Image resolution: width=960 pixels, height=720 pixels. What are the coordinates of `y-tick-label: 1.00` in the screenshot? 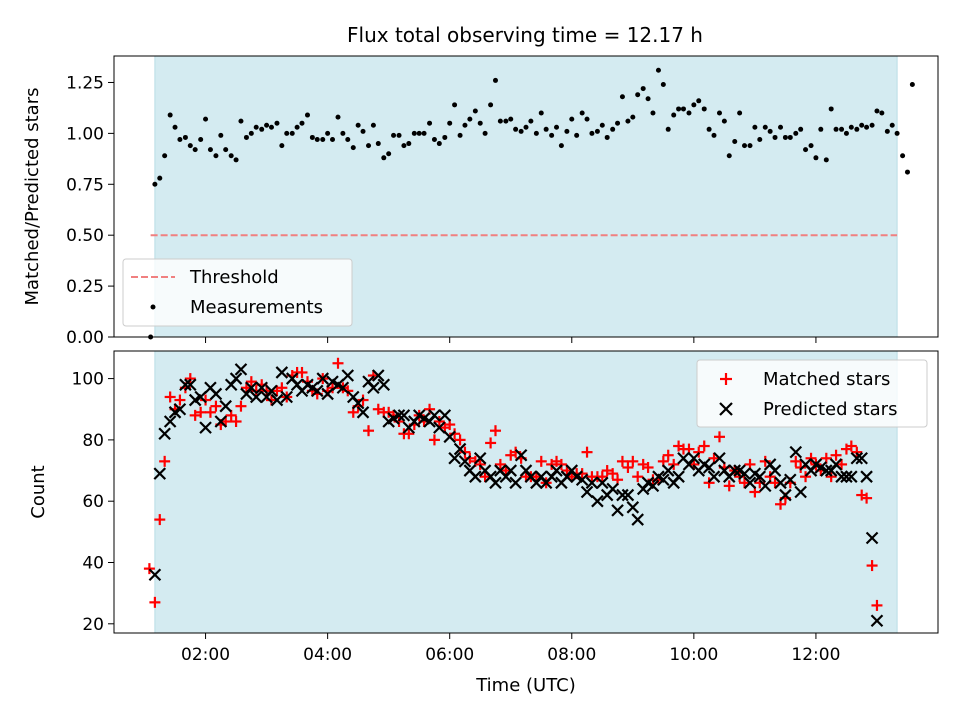 It's located at (85, 134).